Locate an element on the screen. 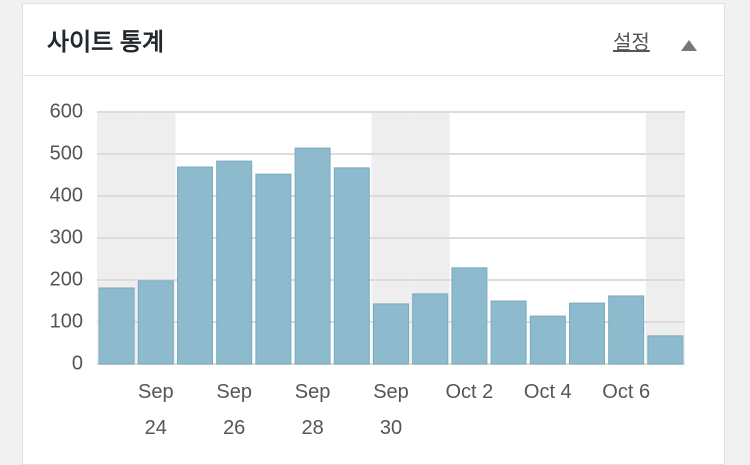 This screenshot has width=750, height=465. x-tick-label: Sep 24 is located at coordinates (156, 410).